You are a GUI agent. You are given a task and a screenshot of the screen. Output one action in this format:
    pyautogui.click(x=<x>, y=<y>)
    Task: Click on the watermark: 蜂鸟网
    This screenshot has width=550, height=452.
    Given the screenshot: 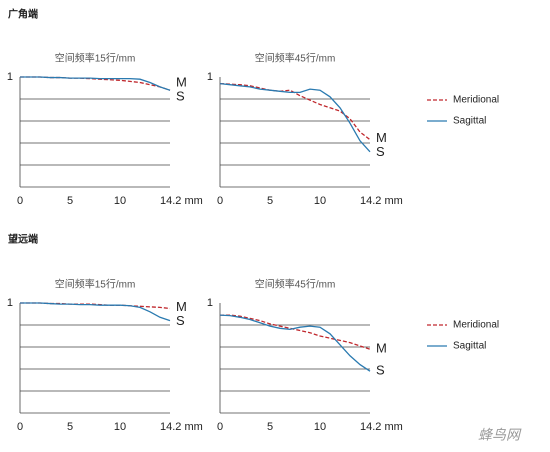 What is the action you would take?
    pyautogui.click(x=500, y=435)
    